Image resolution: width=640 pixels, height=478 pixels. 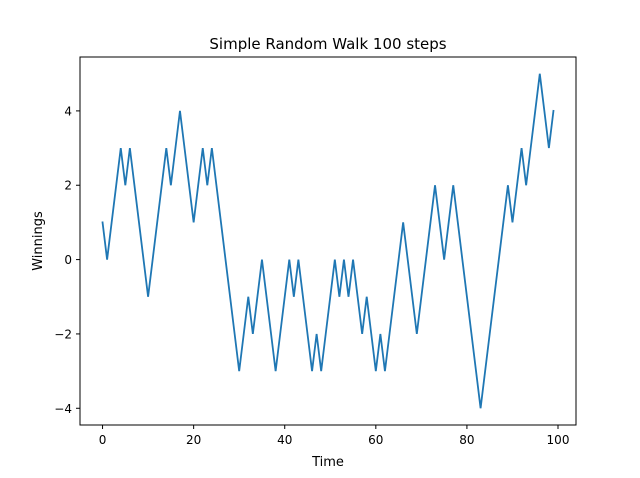 What do you see at coordinates (68, 186) in the screenshot?
I see `y-tick-label: 2` at bounding box center [68, 186].